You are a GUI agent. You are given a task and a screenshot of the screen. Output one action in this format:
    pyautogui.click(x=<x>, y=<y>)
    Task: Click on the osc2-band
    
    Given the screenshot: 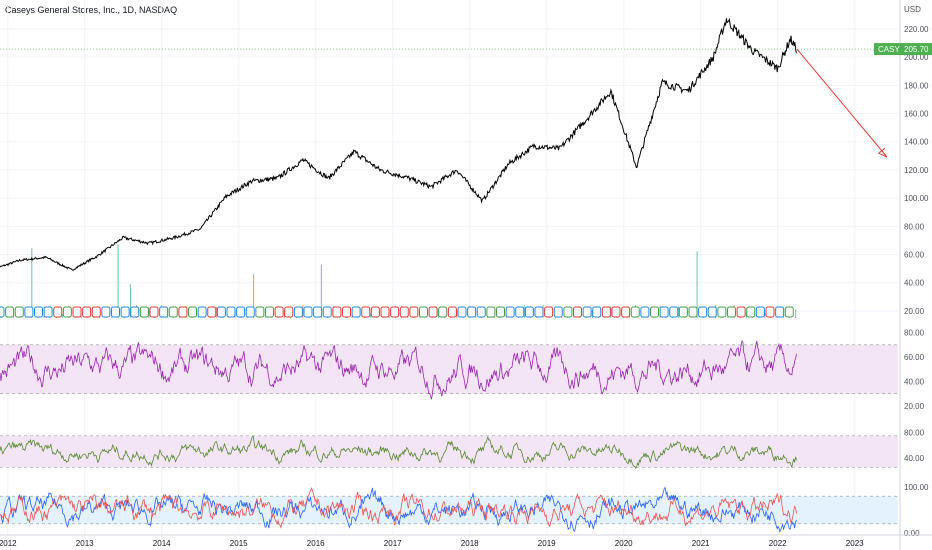 What is the action you would take?
    pyautogui.click(x=449, y=451)
    